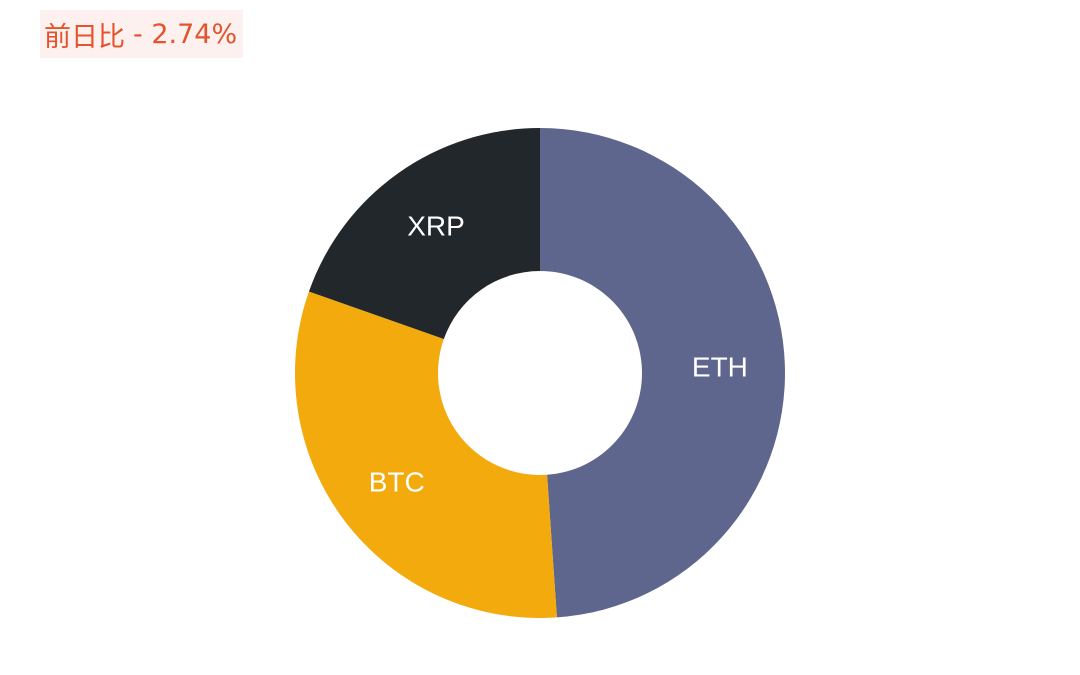 This screenshot has height=675, width=1080. I want to click on slice-btc, so click(425, 454).